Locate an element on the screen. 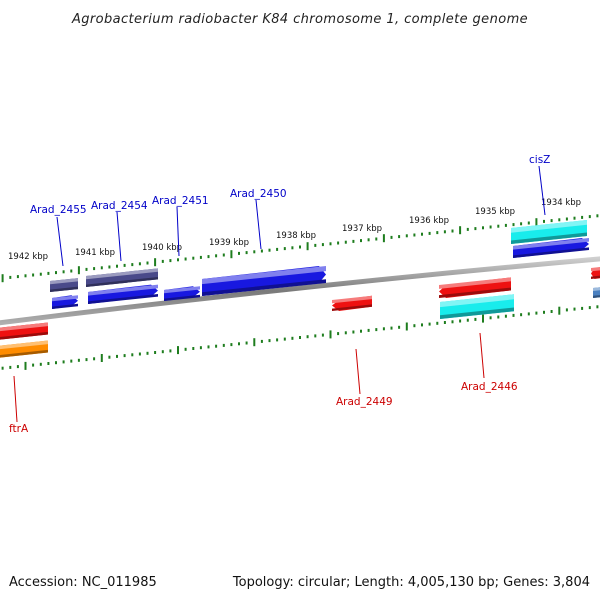 This screenshot has height=600, width=600. gene-label: Arad_2446 is located at coordinates (489, 387).